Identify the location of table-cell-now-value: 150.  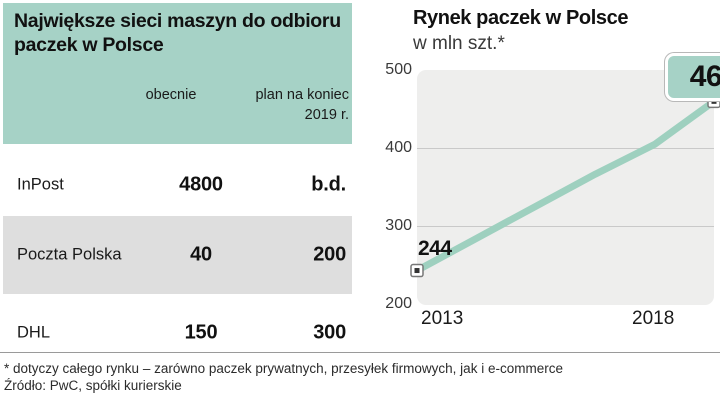
(201, 332).